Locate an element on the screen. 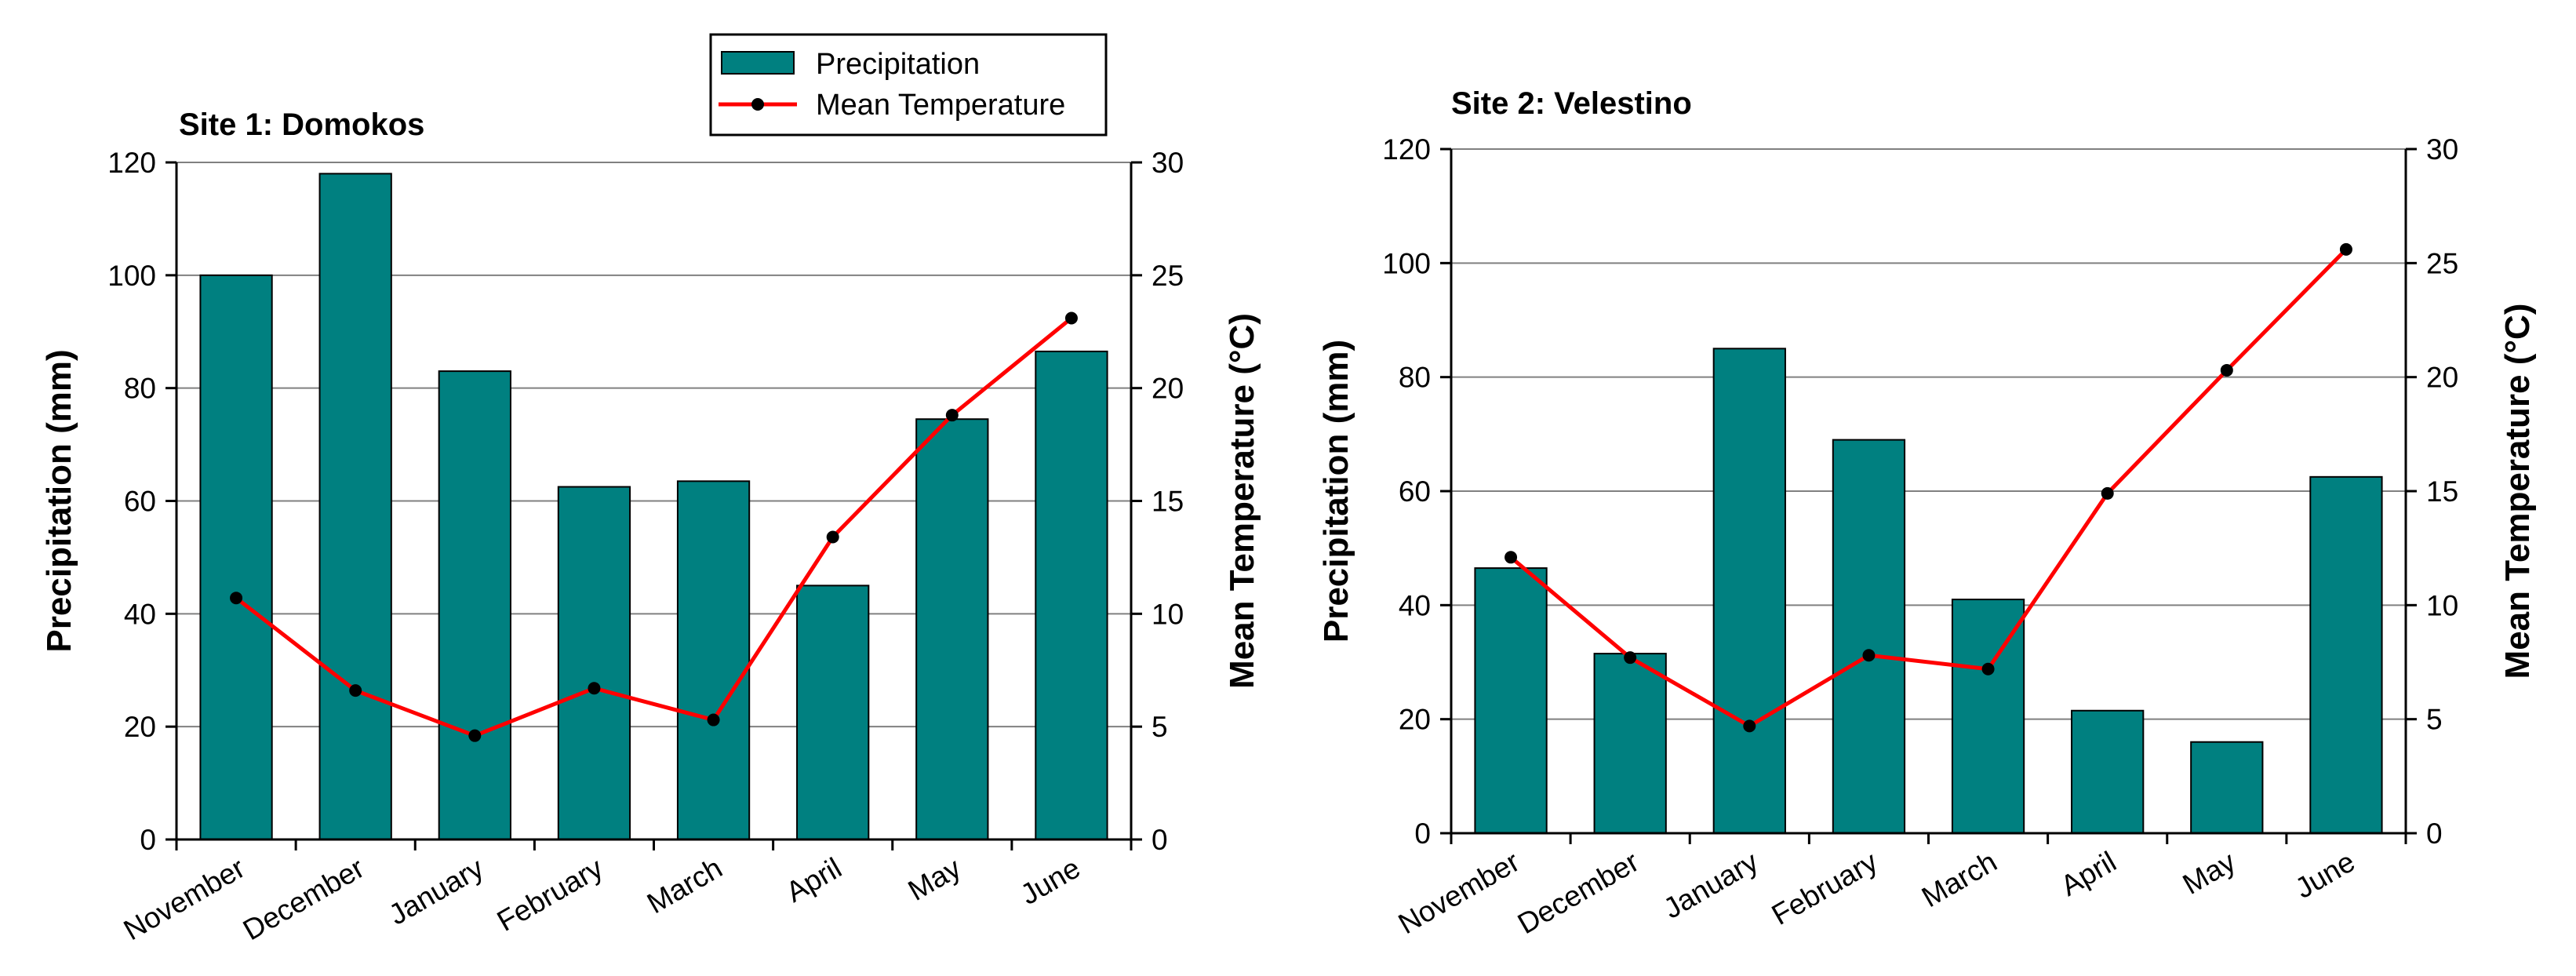 This screenshot has height=976, width=2576. legend-label-precipitation: Precipitation is located at coordinates (898, 64).